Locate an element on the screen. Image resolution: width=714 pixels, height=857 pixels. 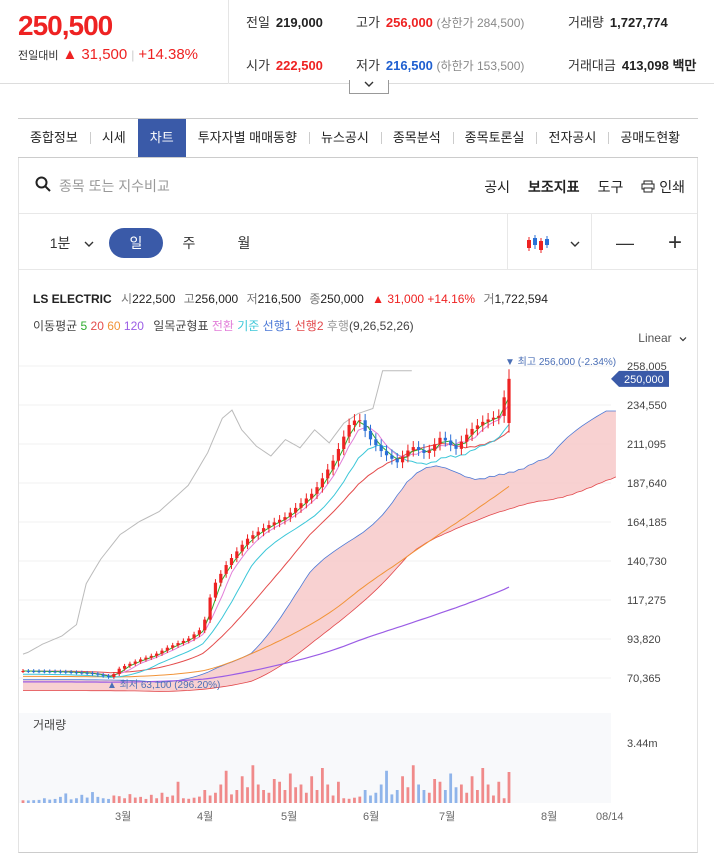
ma-label: 이동평균 is located at coordinates (55, 326).